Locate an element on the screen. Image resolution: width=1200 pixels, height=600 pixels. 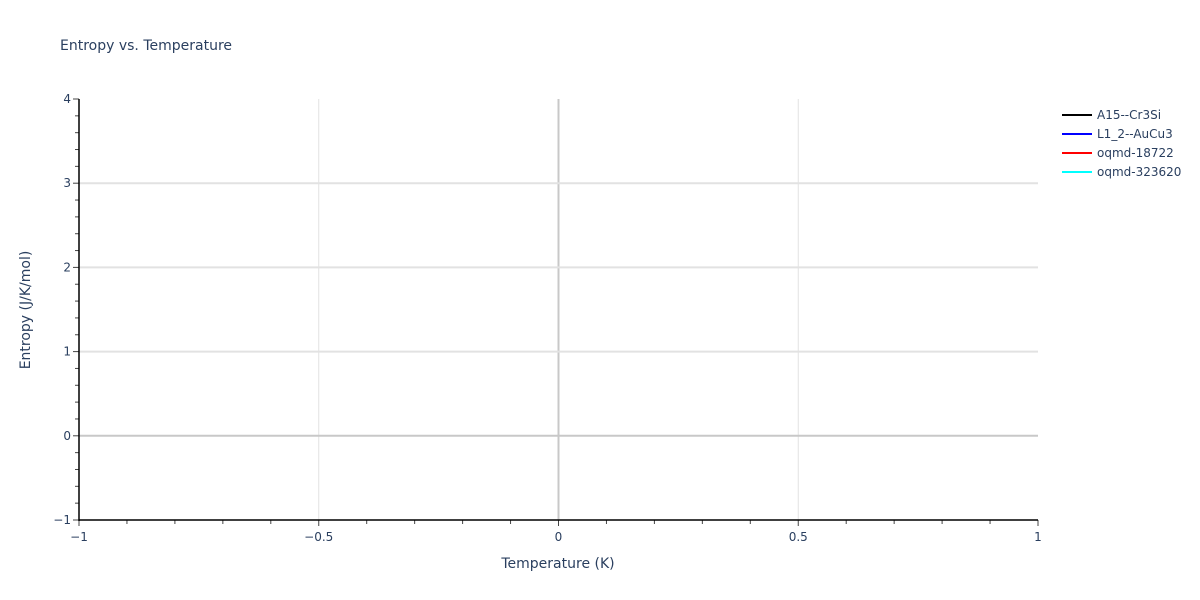
x-tick-label: 0 is located at coordinates (559, 537).